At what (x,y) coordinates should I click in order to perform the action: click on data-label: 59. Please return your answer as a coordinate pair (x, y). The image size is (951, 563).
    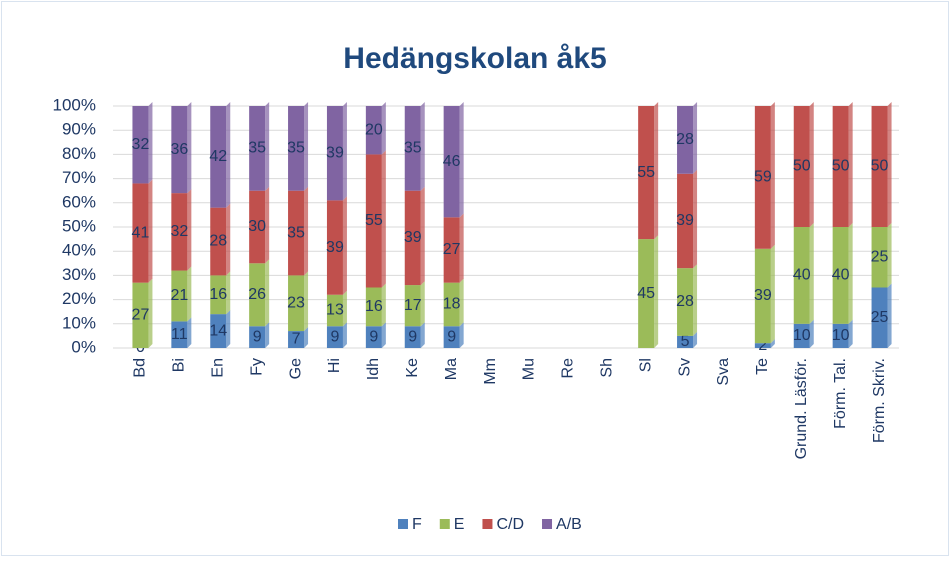
    Looking at the image, I should click on (763, 177).